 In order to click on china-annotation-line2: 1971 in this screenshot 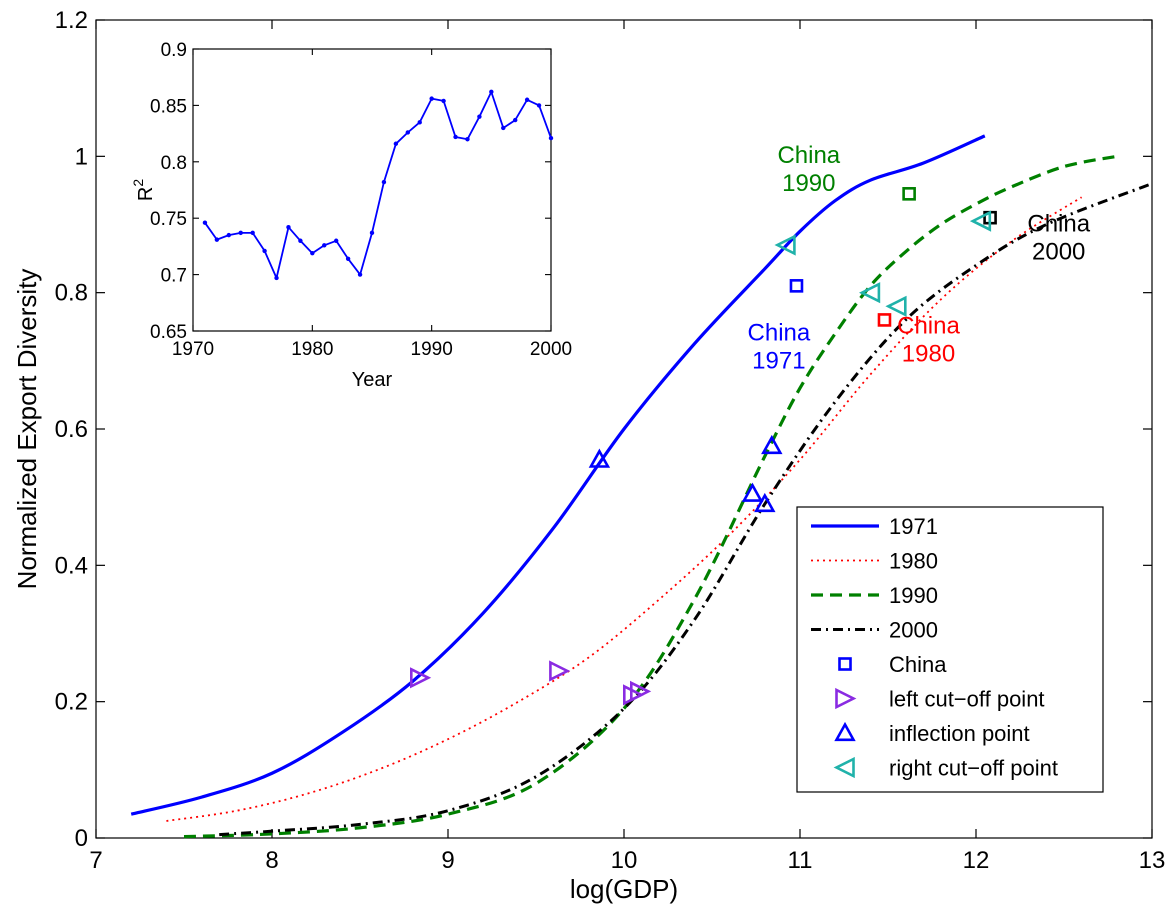, I will do `click(778, 360)`.